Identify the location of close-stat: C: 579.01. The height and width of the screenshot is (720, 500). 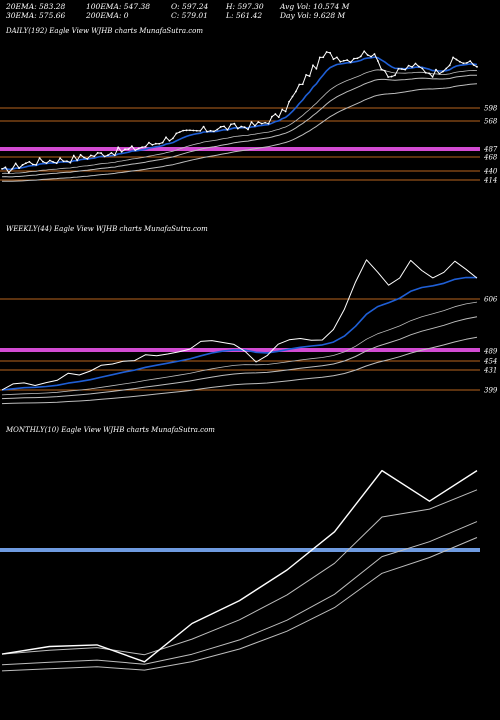
(189, 15).